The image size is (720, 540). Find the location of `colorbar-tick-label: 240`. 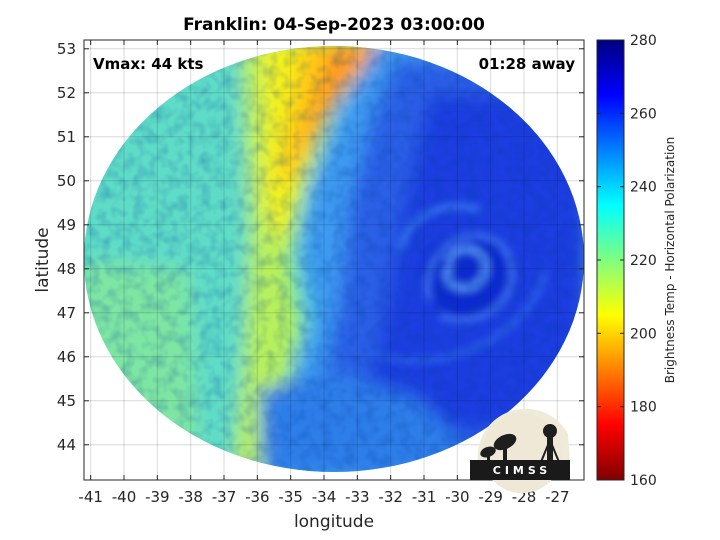

colorbar-tick-label: 240 is located at coordinates (643, 188).